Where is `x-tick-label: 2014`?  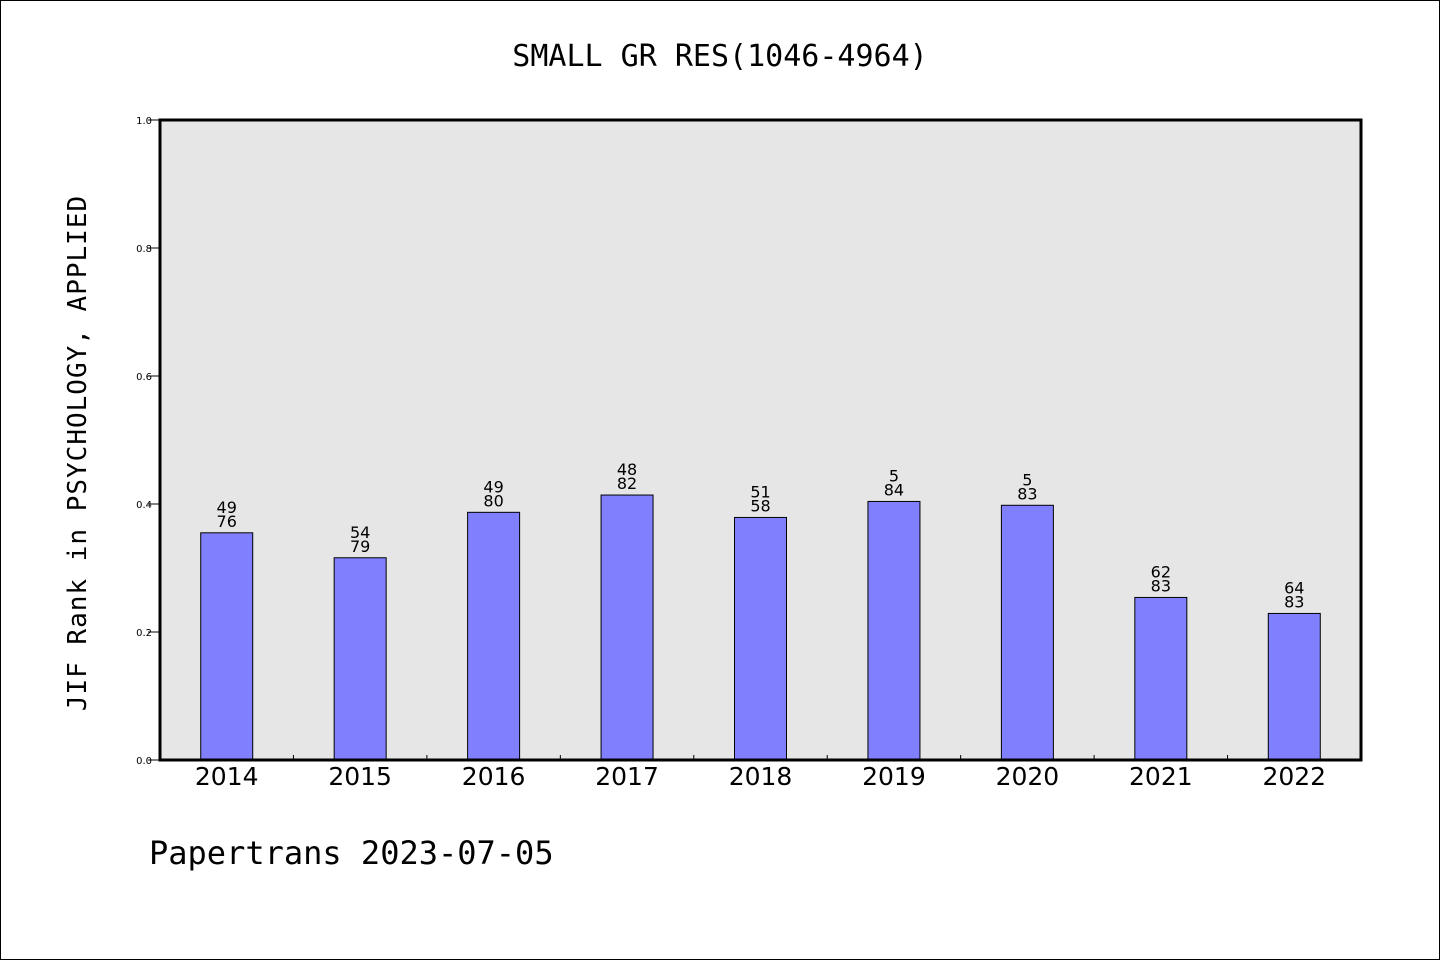 x-tick-label: 2014 is located at coordinates (227, 776).